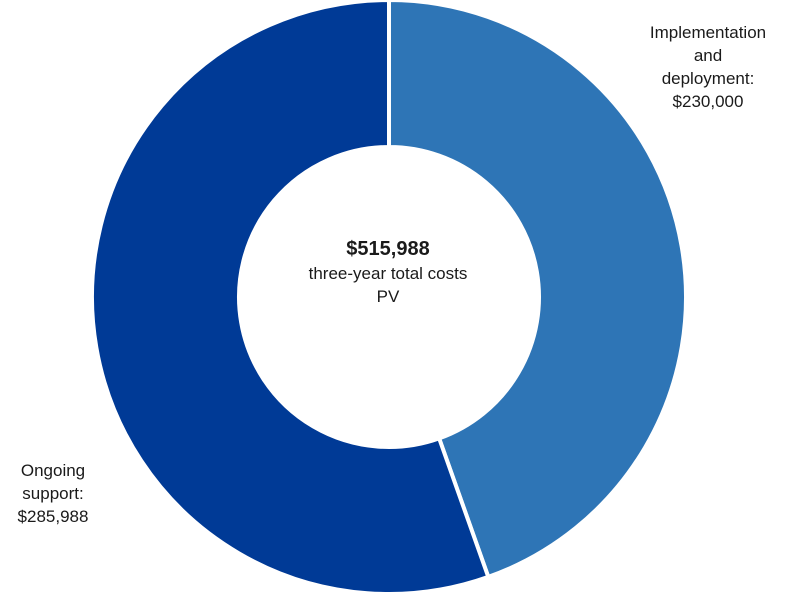 Image resolution: width=800 pixels, height=594 pixels. What do you see at coordinates (708, 32) in the screenshot?
I see `slice-label-implementation-line-1: Implementation` at bounding box center [708, 32].